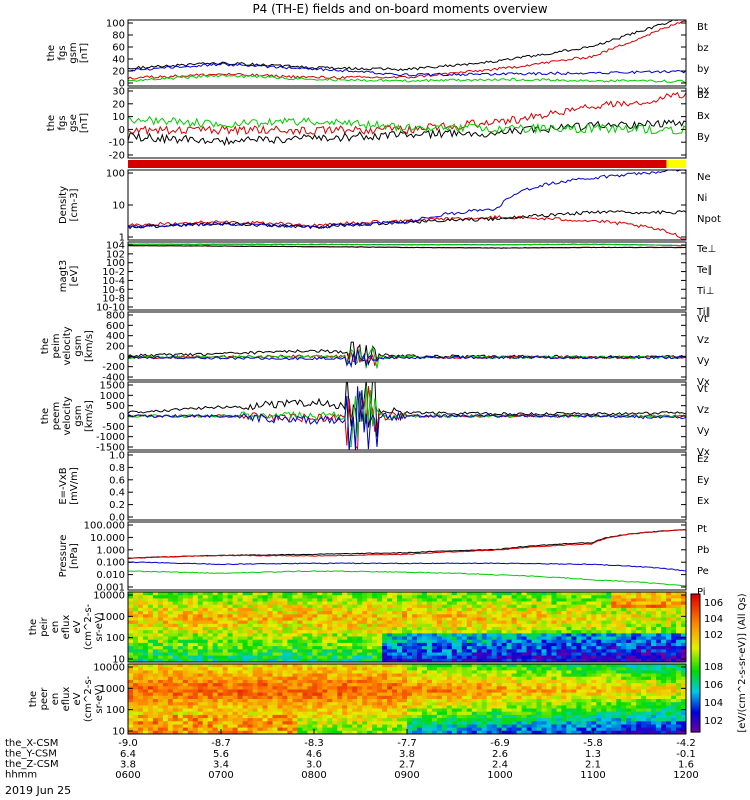 This screenshot has height=800, width=750. What do you see at coordinates (118, 104) in the screenshot?
I see `y-tick-label: 20` at bounding box center [118, 104].